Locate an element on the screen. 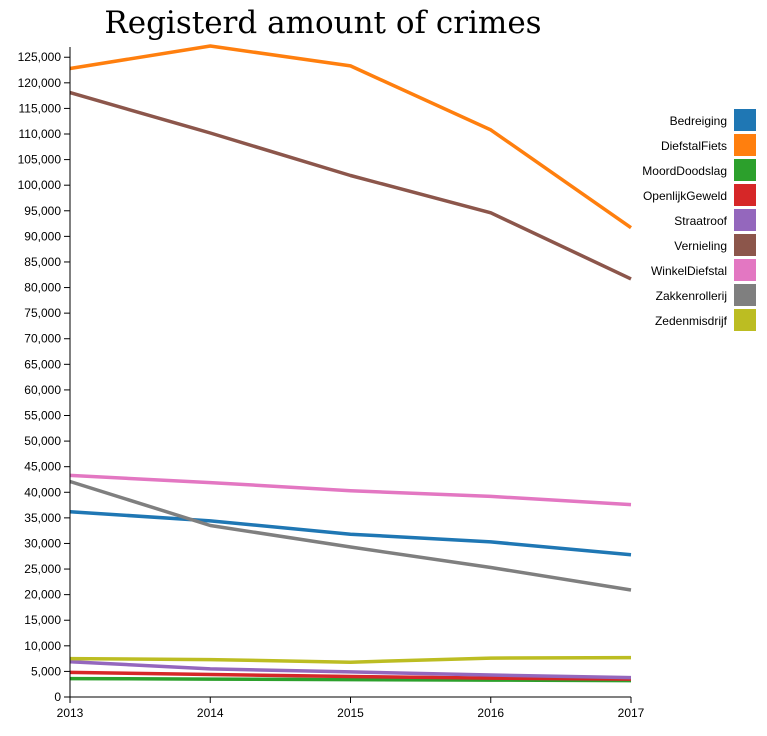 The height and width of the screenshot is (736, 767). legend-label: Bedreiging is located at coordinates (698, 121).